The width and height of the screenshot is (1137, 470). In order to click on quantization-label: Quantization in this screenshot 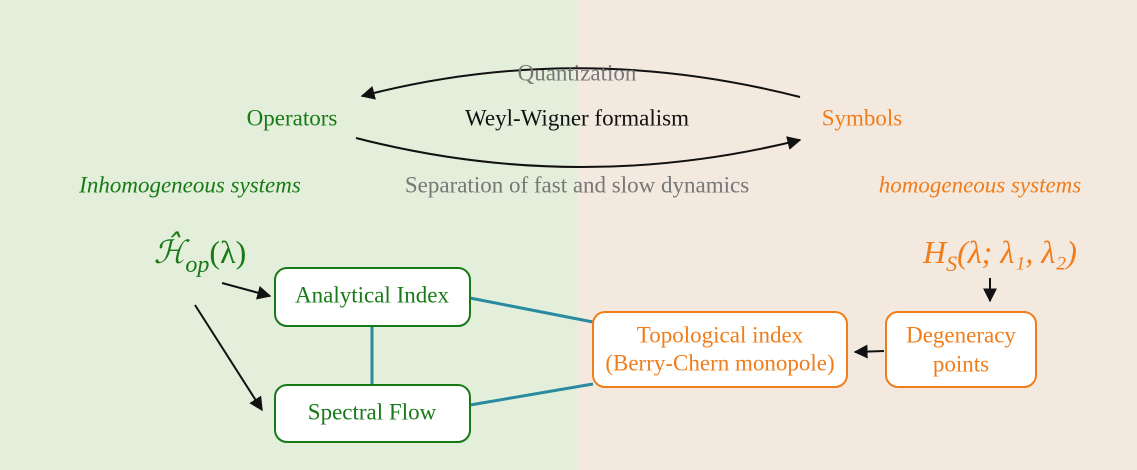, I will do `click(577, 72)`.